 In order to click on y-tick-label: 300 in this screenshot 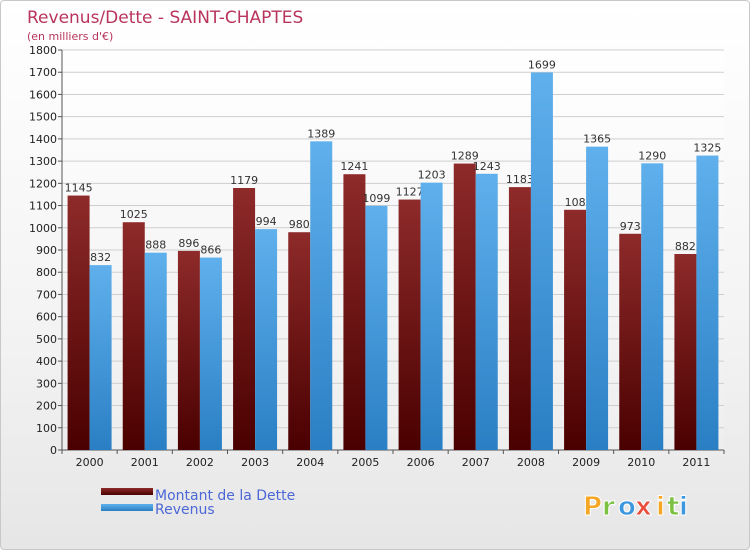, I will do `click(46, 383)`.